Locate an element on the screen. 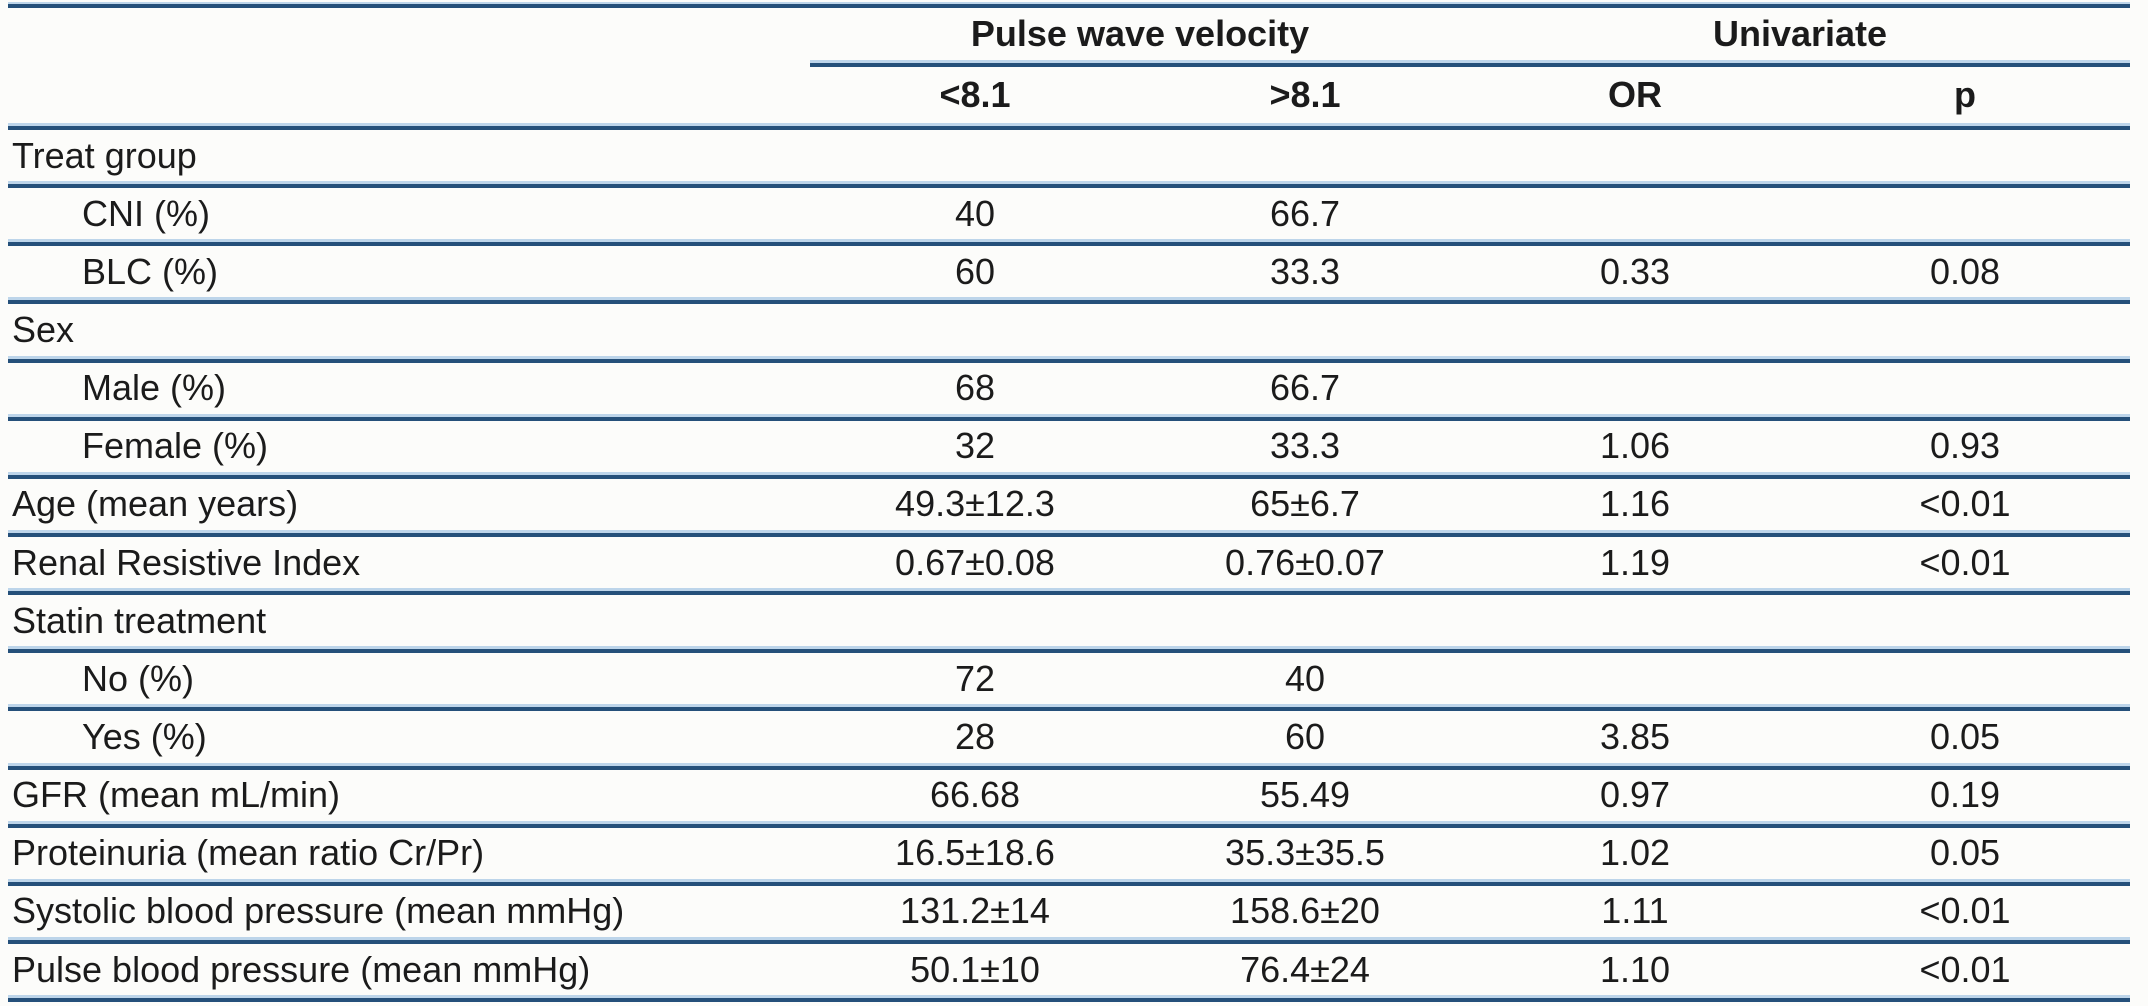  row-label: Renal Resistive Index is located at coordinates (186, 562).